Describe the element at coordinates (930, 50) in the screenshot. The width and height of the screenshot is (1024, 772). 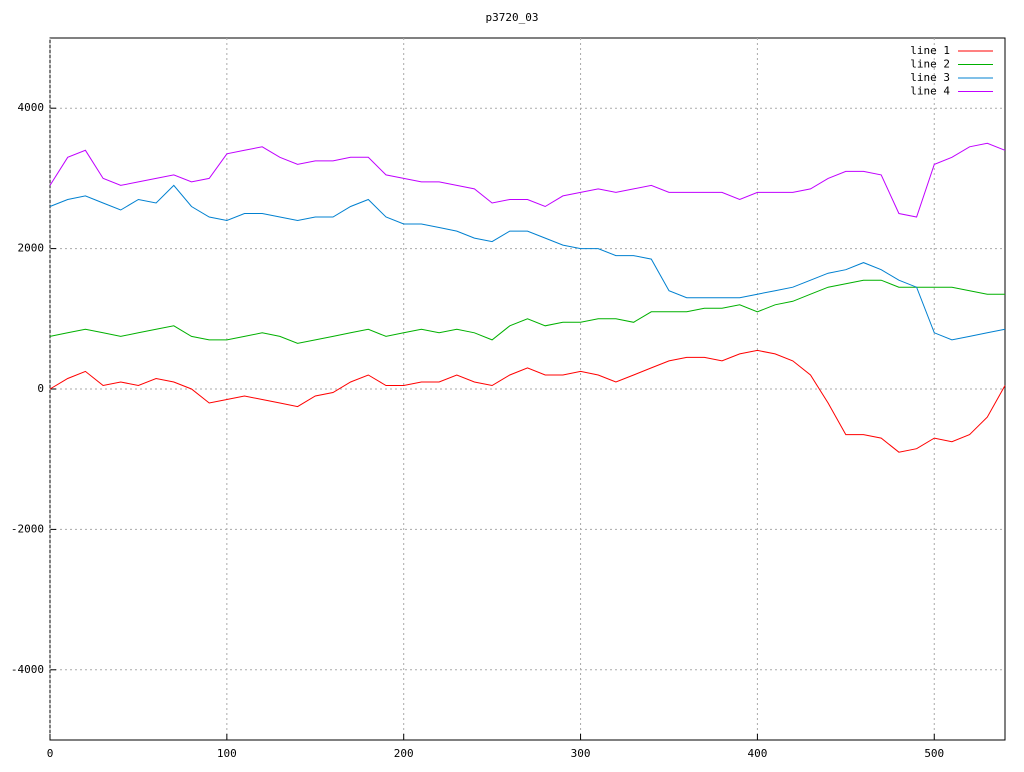
I see `legend-label: line 1` at that location.